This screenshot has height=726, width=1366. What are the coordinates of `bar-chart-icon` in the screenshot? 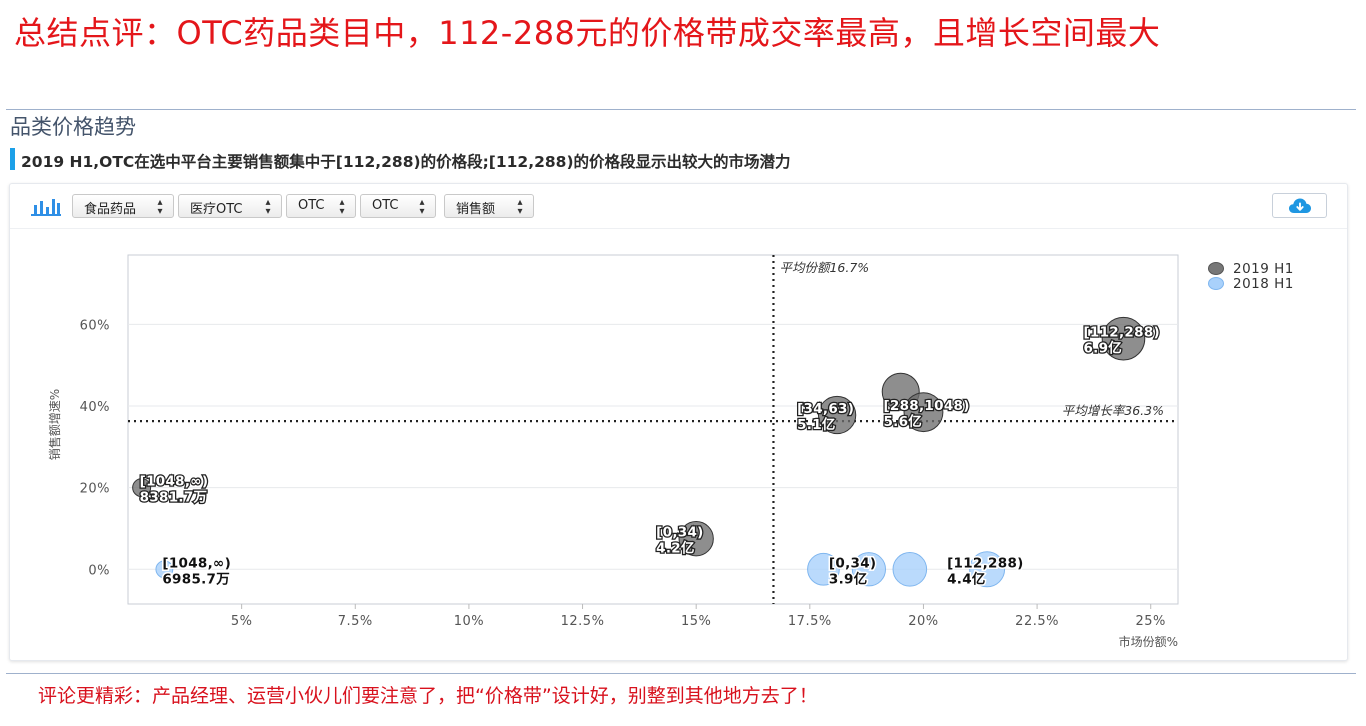 It's located at (46, 206).